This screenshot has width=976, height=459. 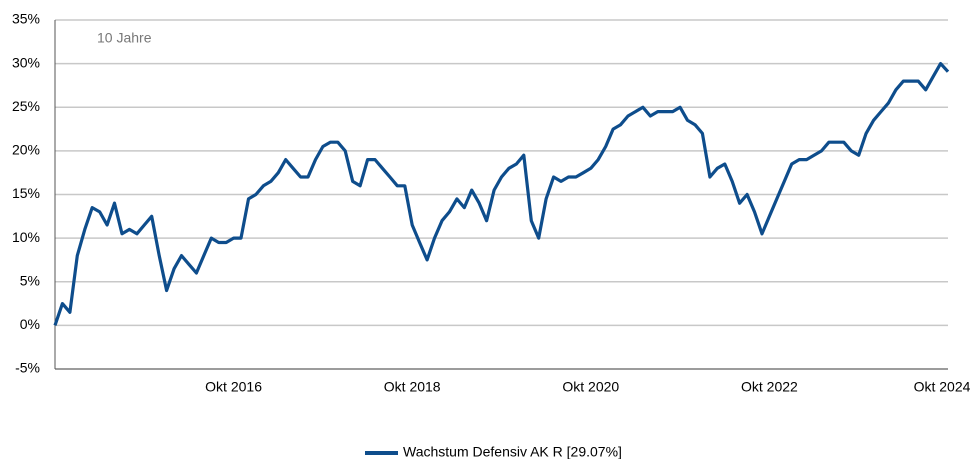 What do you see at coordinates (30, 280) in the screenshot?
I see `y-tick-label: 5%` at bounding box center [30, 280].